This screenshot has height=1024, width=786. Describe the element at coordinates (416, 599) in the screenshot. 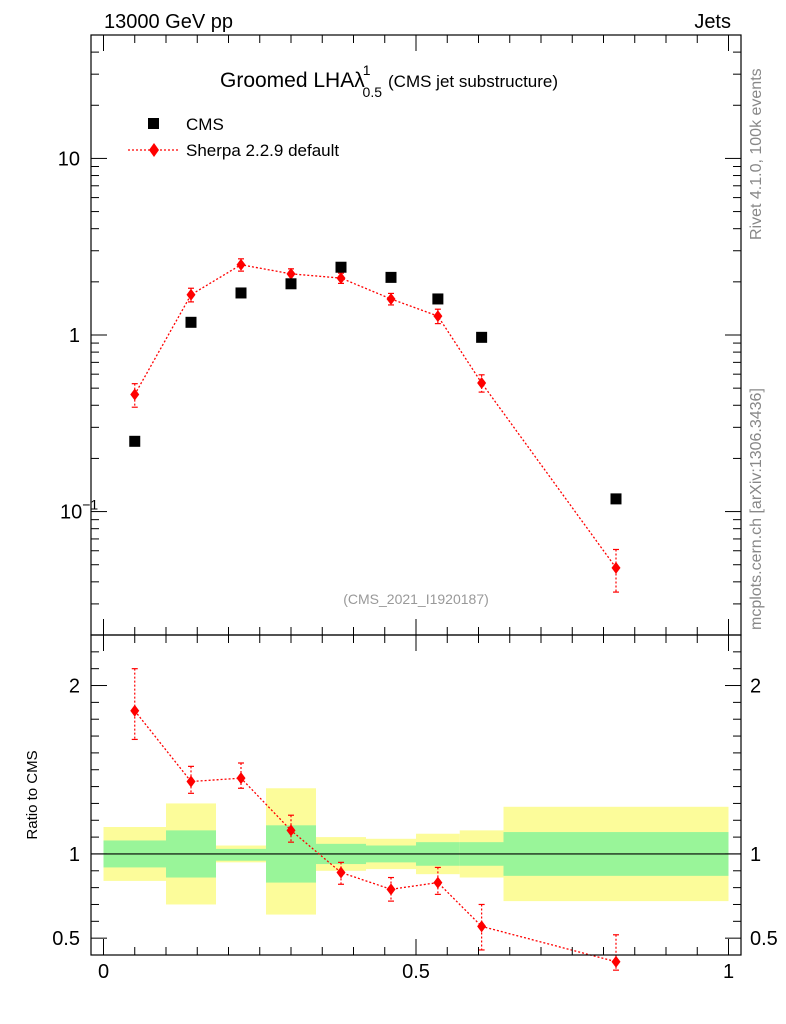

I see `analysis-id-label: (CMS_2021_I1920187)` at that location.